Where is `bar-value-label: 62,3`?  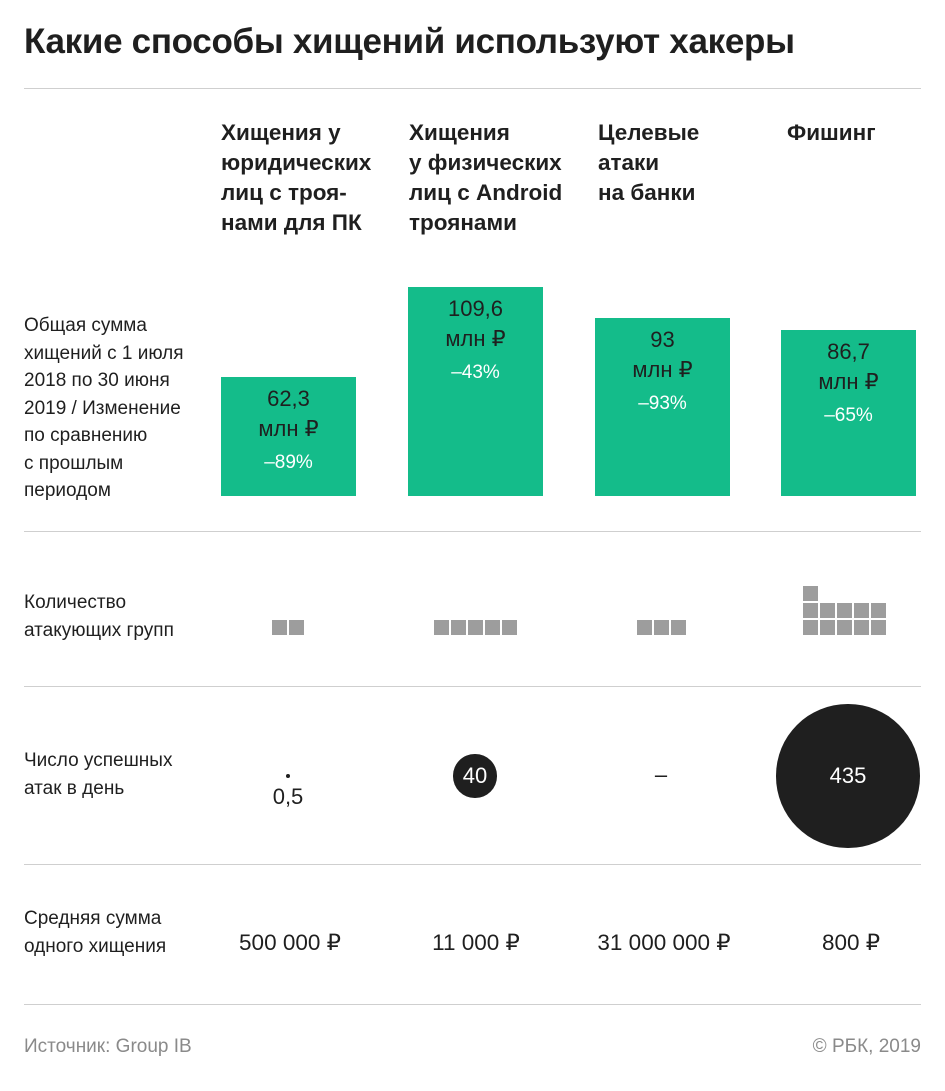
bar-value-label: 62,3 is located at coordinates (288, 398).